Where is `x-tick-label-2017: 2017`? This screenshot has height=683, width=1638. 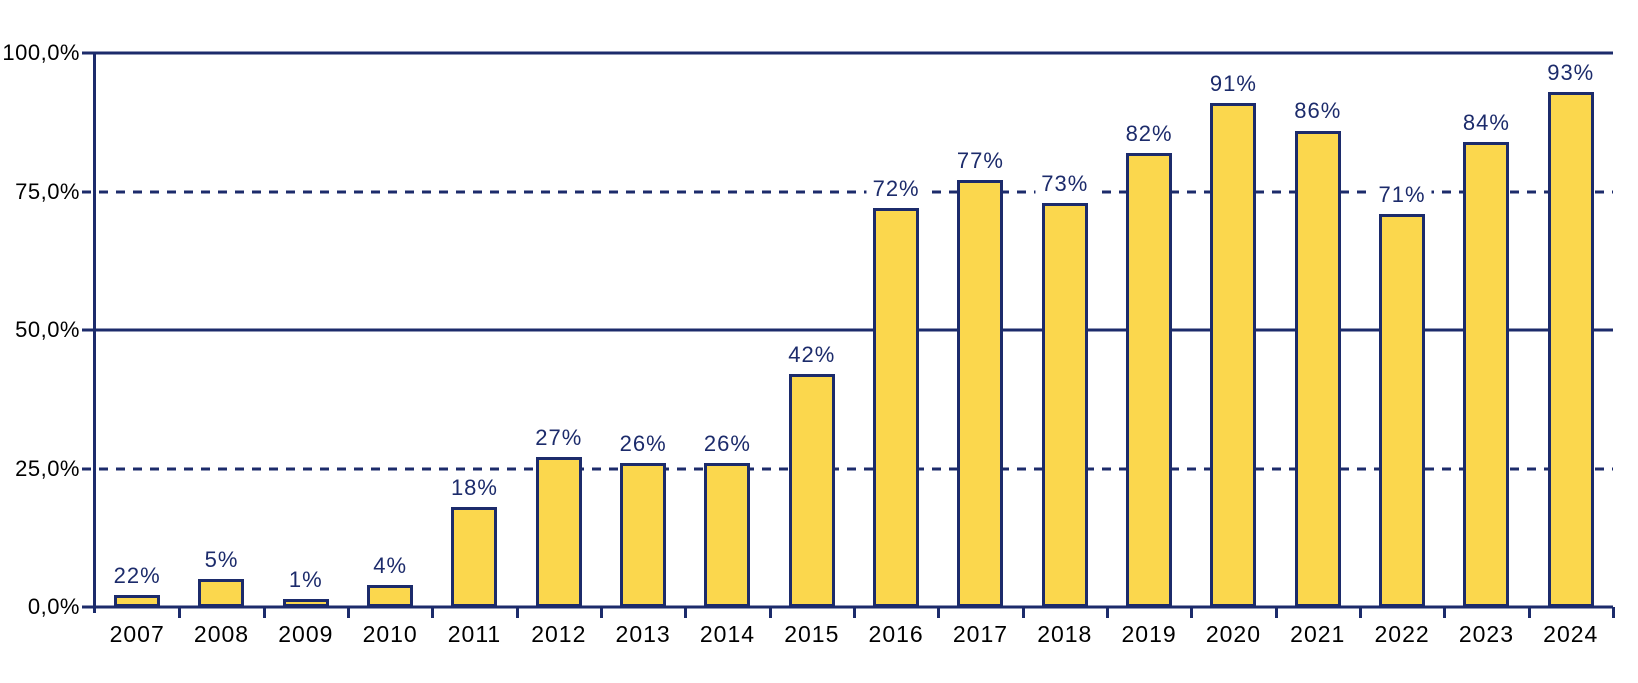 x-tick-label-2017: 2017 is located at coordinates (980, 634).